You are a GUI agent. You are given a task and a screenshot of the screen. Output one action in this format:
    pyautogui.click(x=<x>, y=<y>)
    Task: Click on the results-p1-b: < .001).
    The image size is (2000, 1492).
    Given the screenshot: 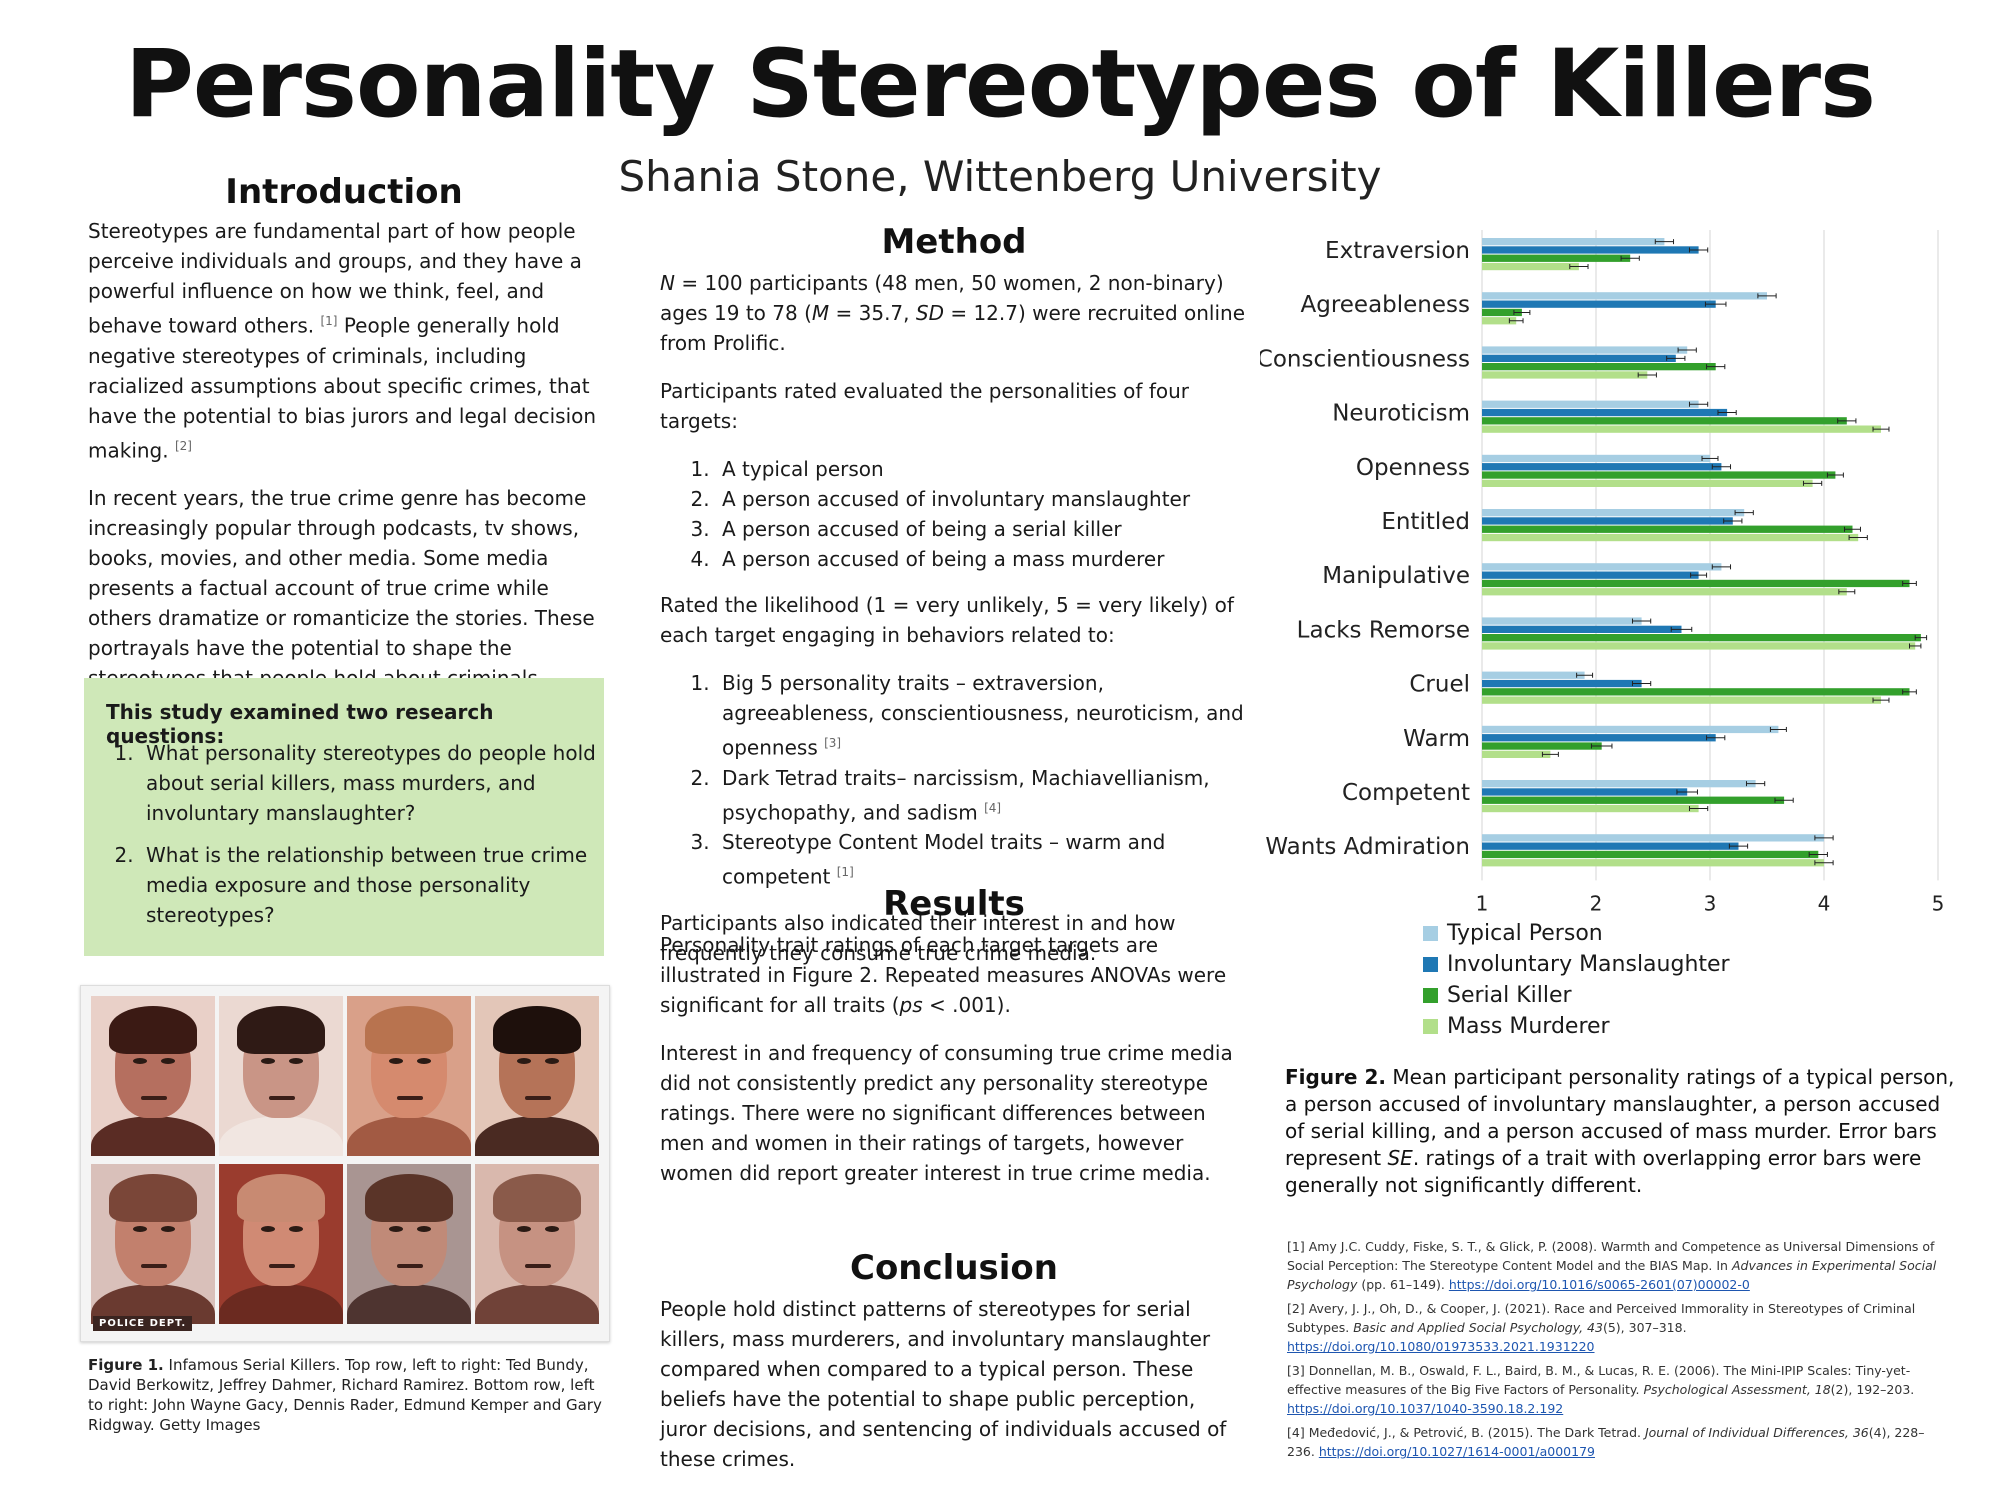 What is the action you would take?
    pyautogui.click(x=966, y=1005)
    